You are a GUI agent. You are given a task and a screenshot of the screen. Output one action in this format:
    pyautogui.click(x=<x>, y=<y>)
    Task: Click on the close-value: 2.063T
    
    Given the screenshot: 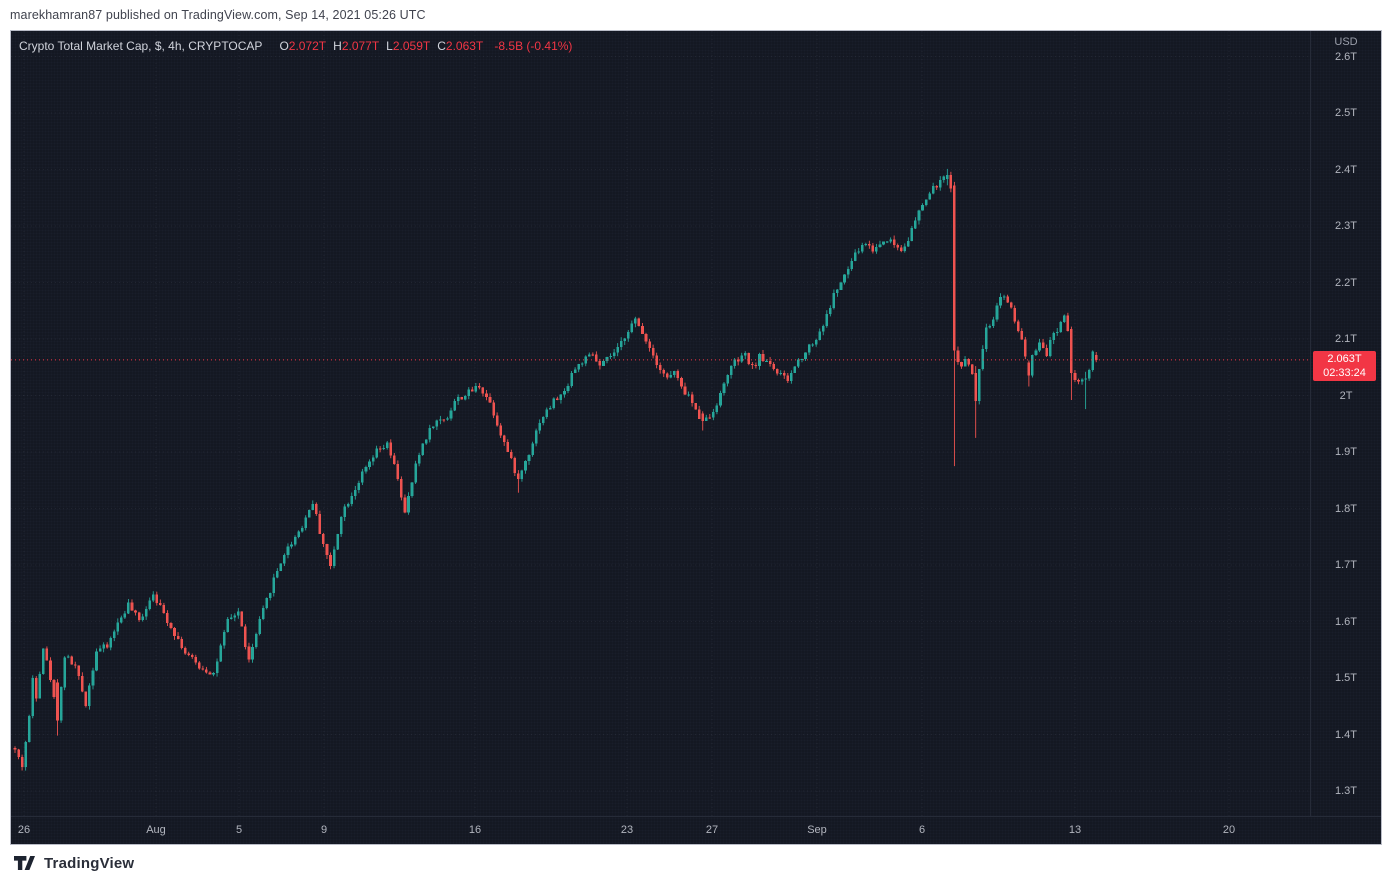 What is the action you would take?
    pyautogui.click(x=464, y=46)
    